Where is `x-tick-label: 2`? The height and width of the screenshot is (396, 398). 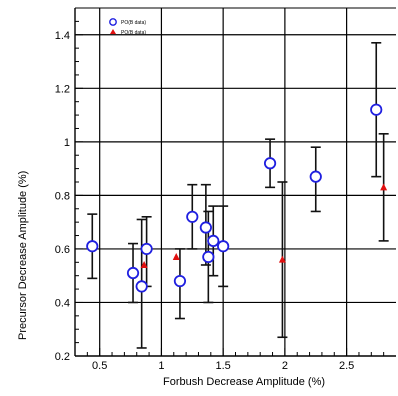 x-tick-label: 2 is located at coordinates (285, 366).